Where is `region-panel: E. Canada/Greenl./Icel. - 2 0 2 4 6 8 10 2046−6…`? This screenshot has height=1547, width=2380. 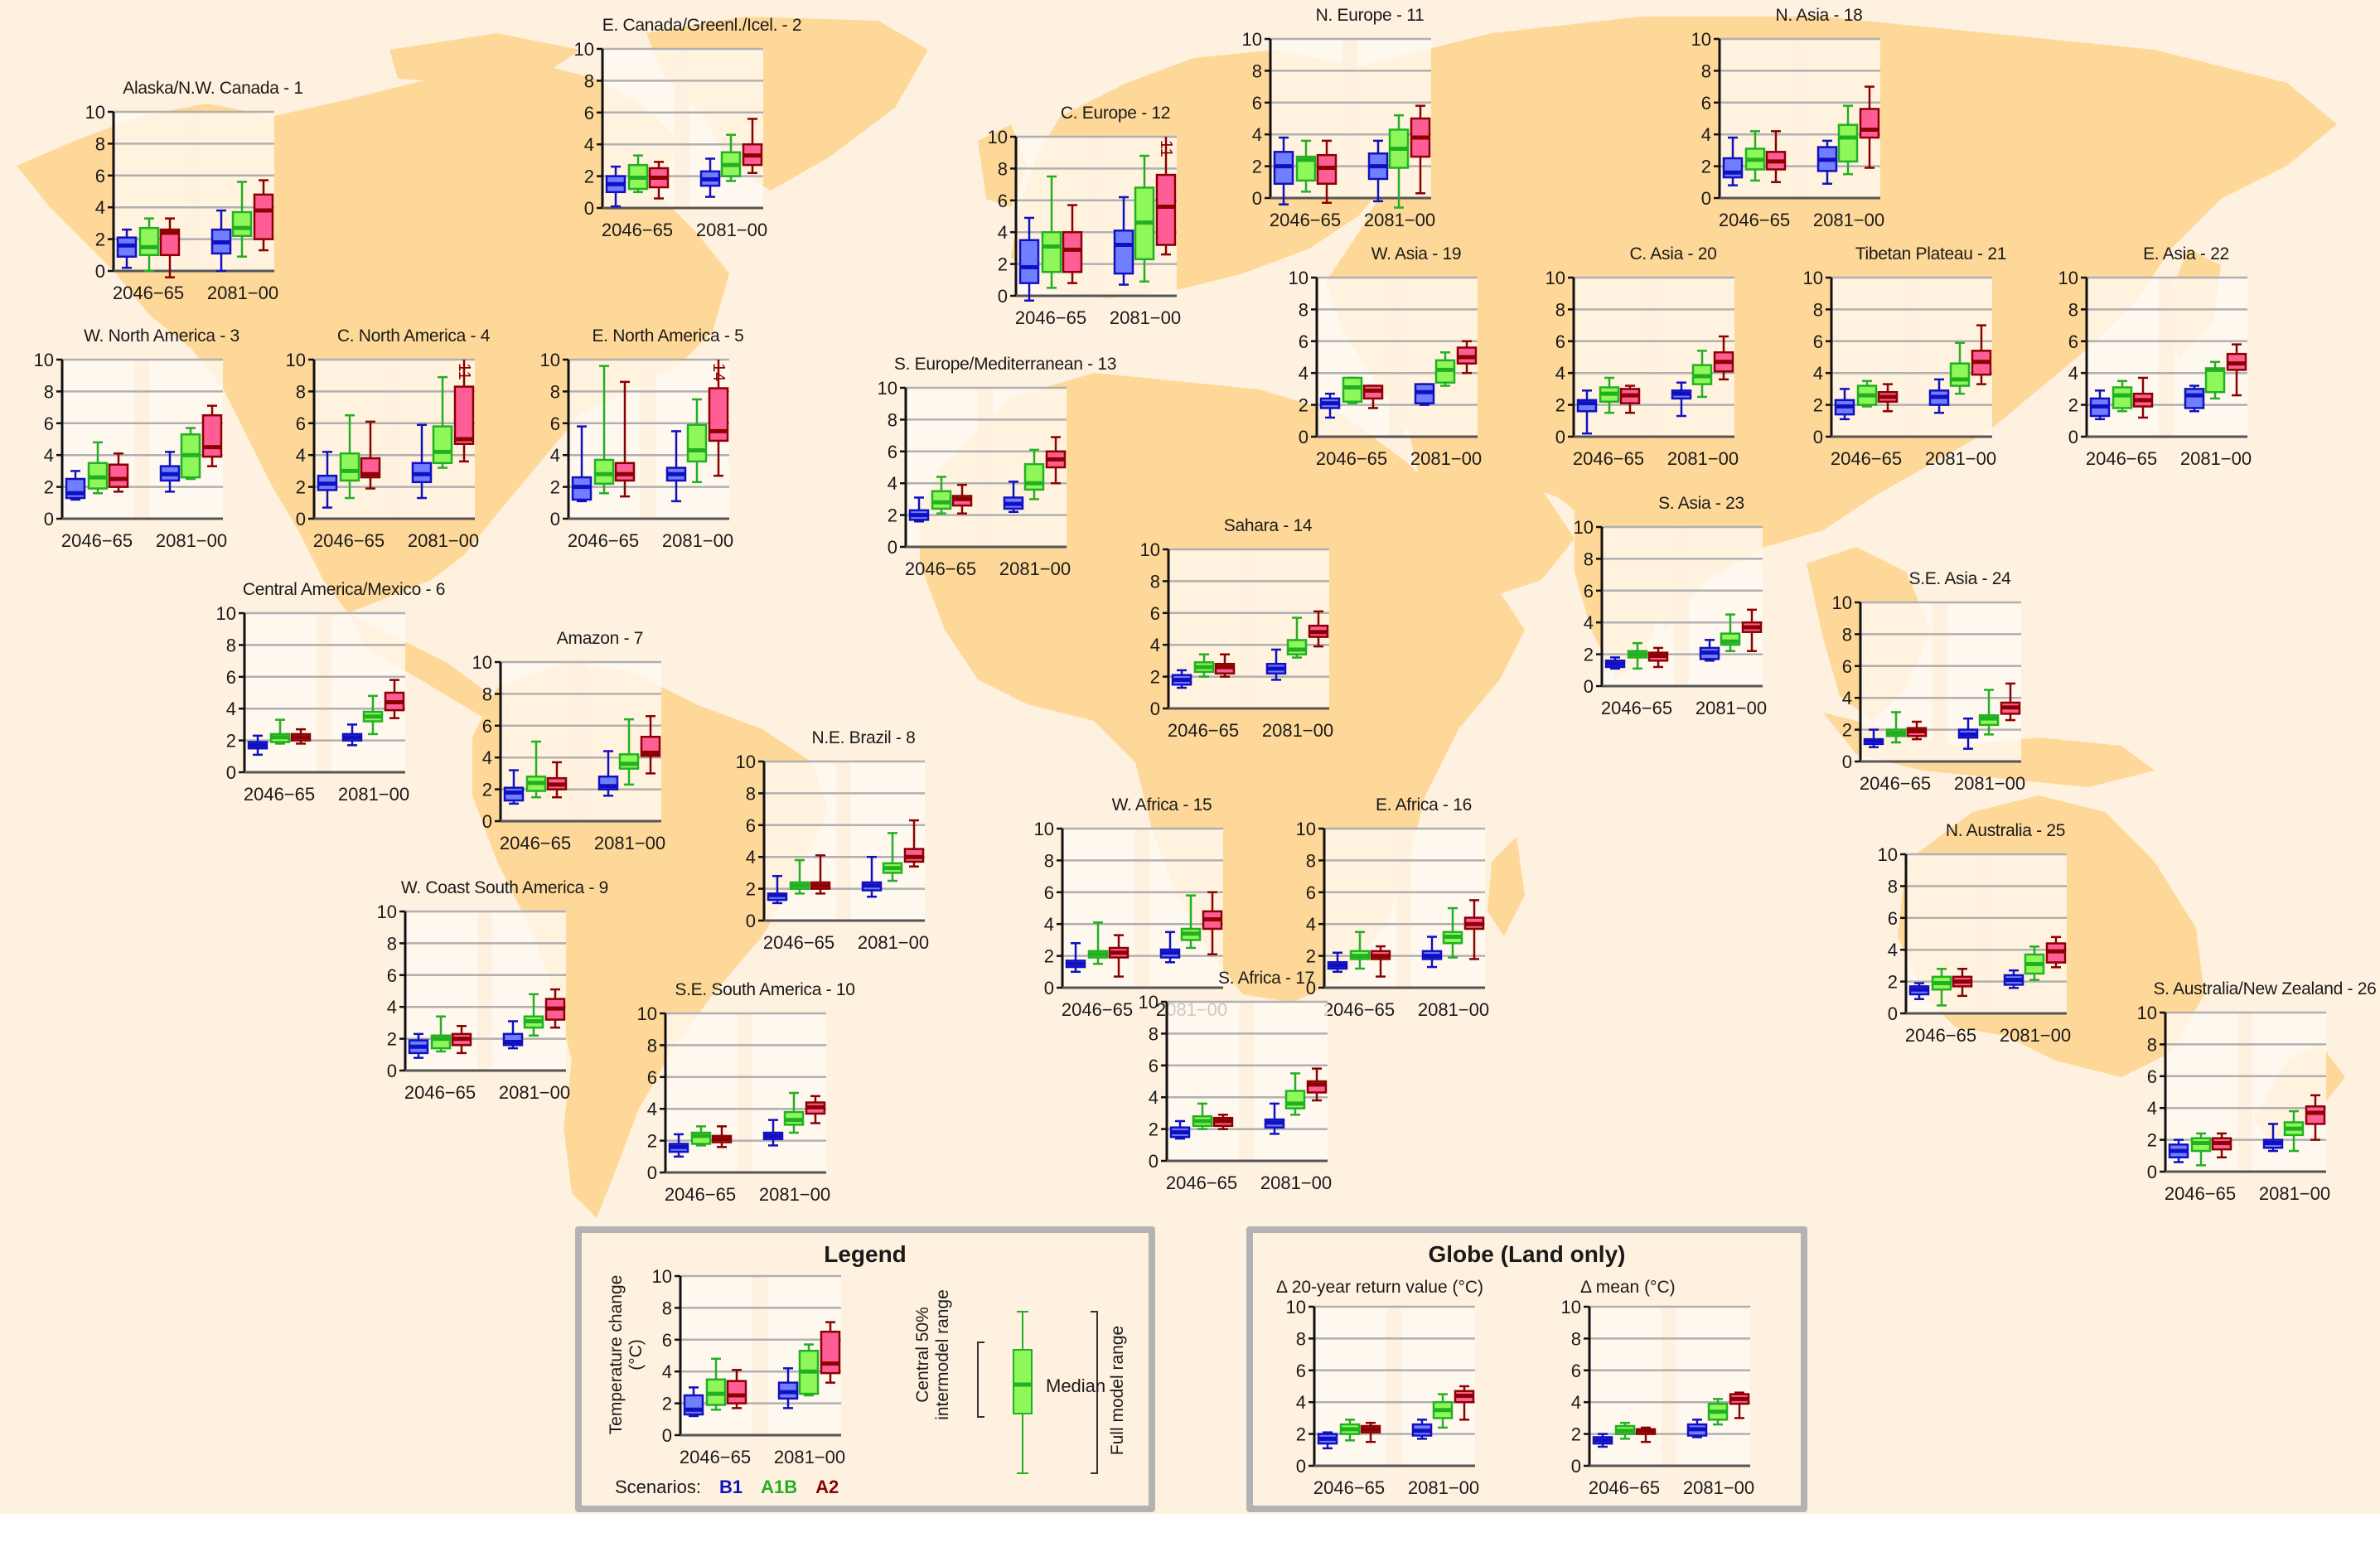
region-panel: E. Canada/Greenl./Icel. - 2 0 2 4 6 8 10 2046−6… is located at coordinates (696, 152).